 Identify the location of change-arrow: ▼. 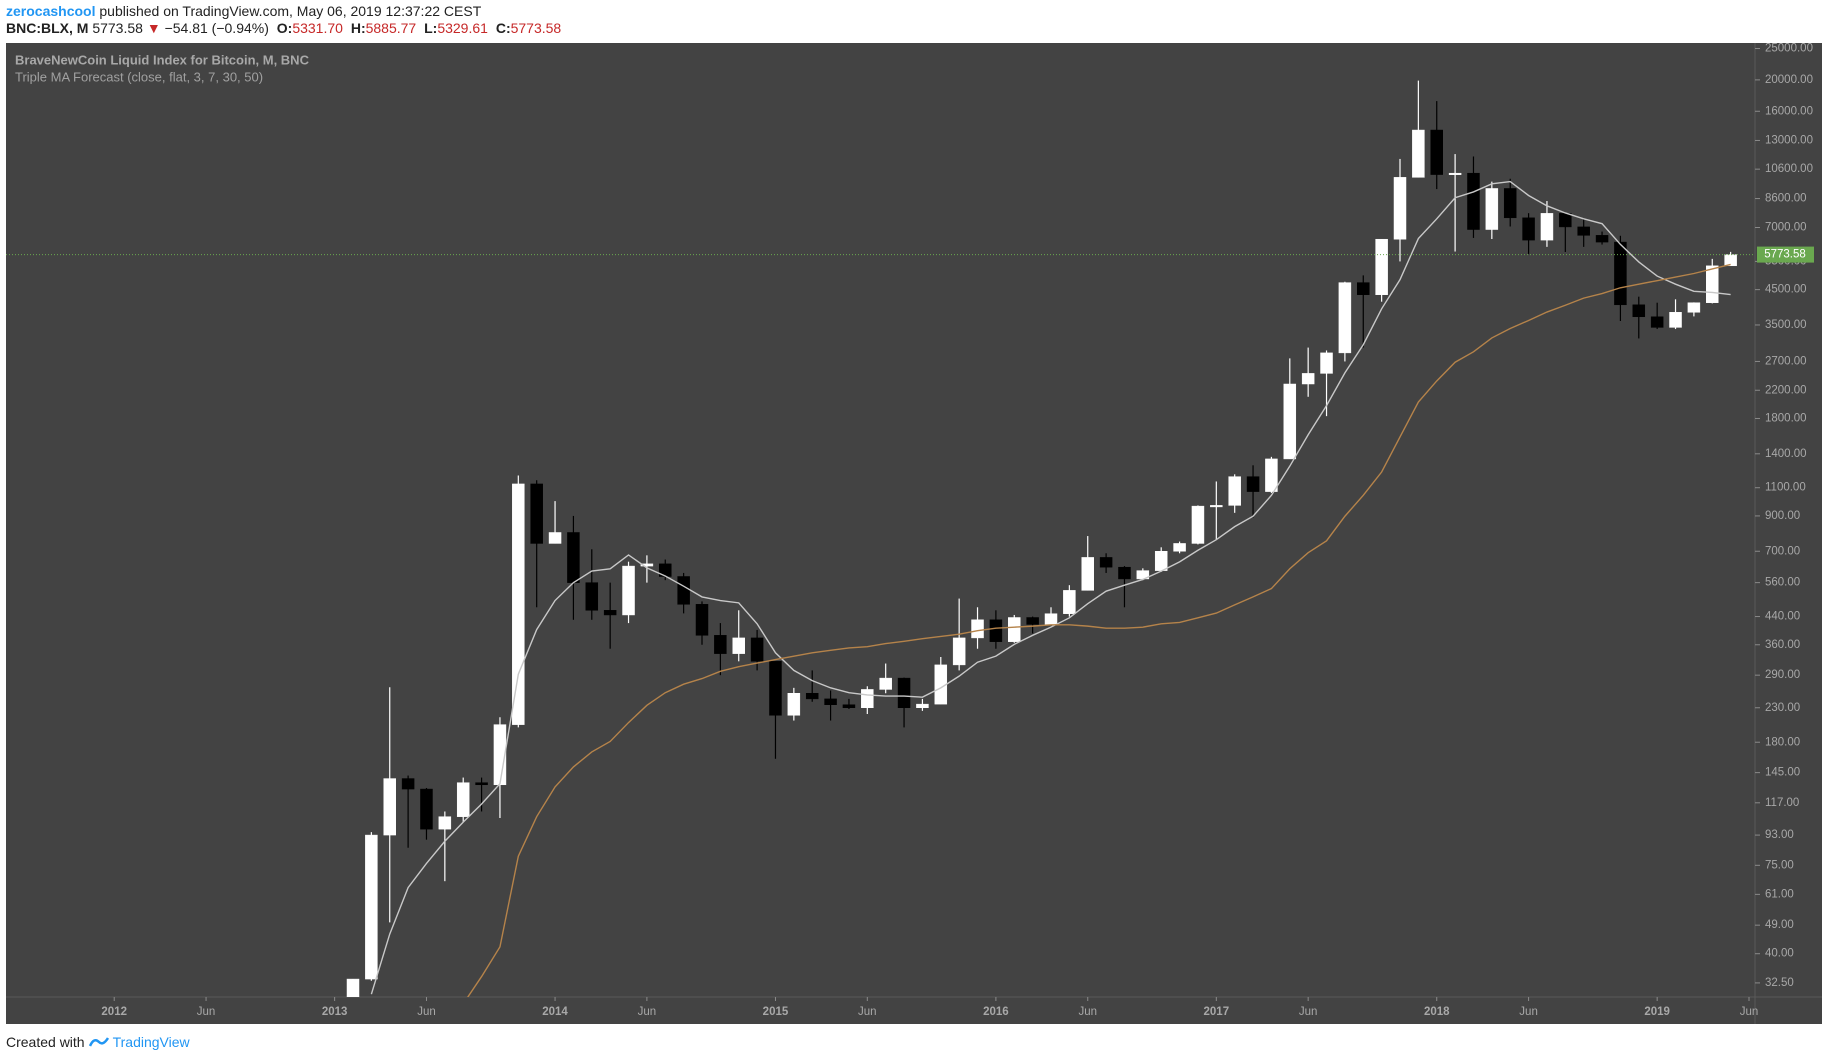
(153, 28).